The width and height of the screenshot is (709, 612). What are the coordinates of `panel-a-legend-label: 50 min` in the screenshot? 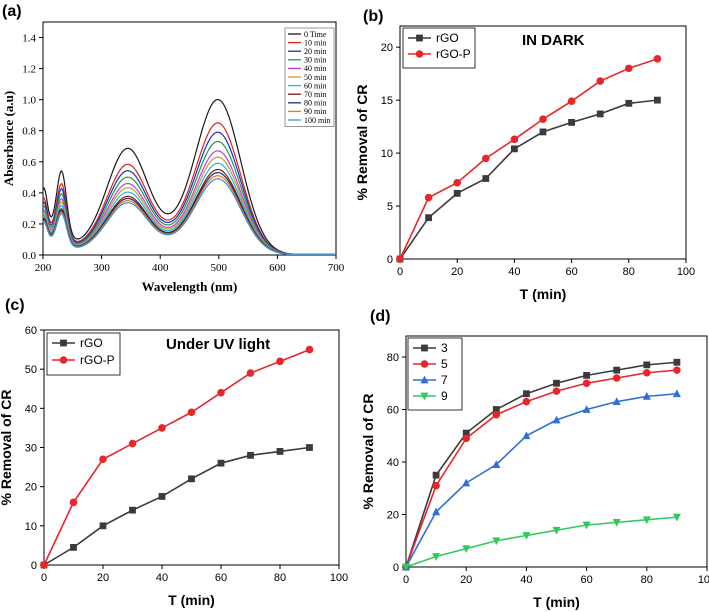 It's located at (315, 77).